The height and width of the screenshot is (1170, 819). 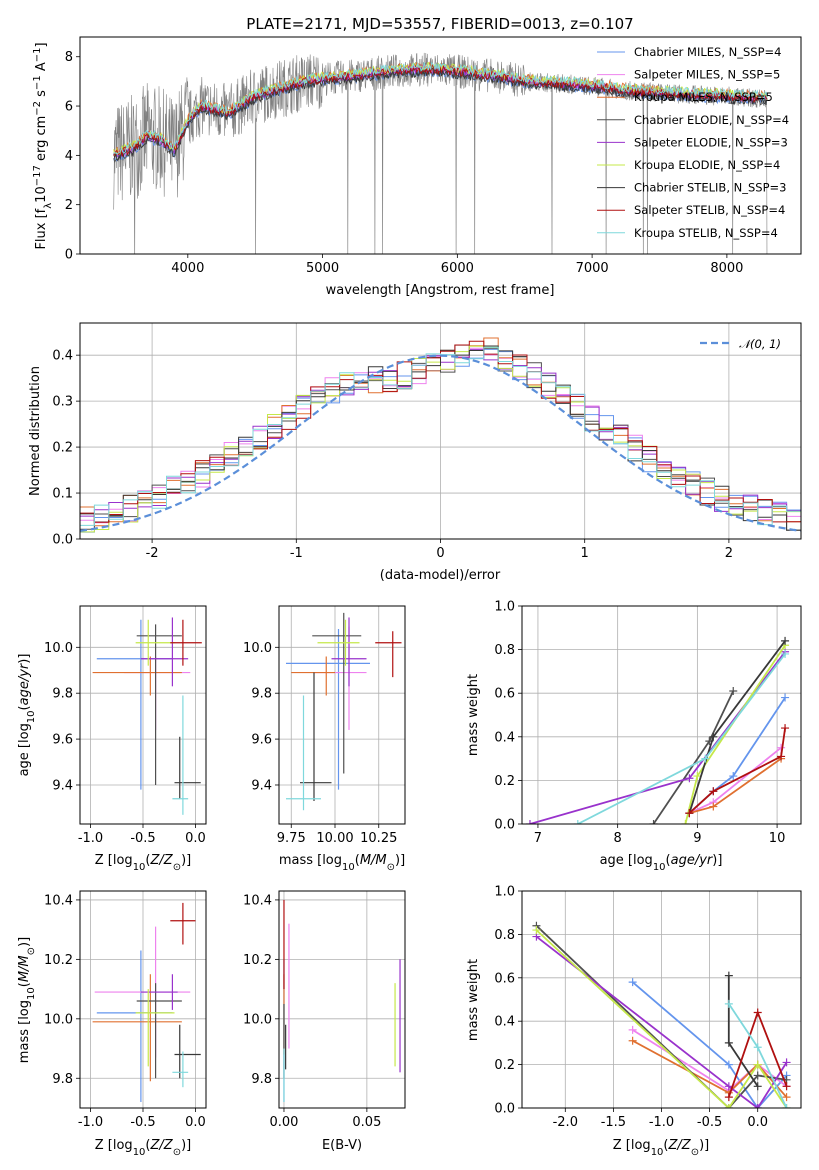 What do you see at coordinates (592, 268) in the screenshot?
I see `x-tick-label: 7000` at bounding box center [592, 268].